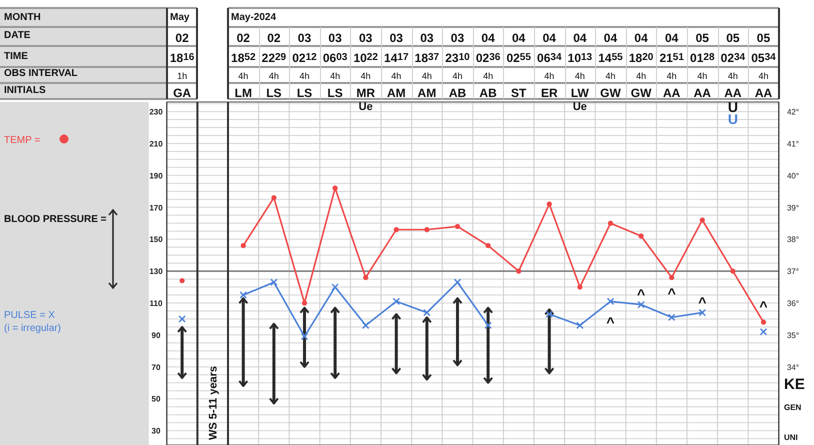  Describe the element at coordinates (156, 335) in the screenshot. I see `y-tick-label: 90` at that location.